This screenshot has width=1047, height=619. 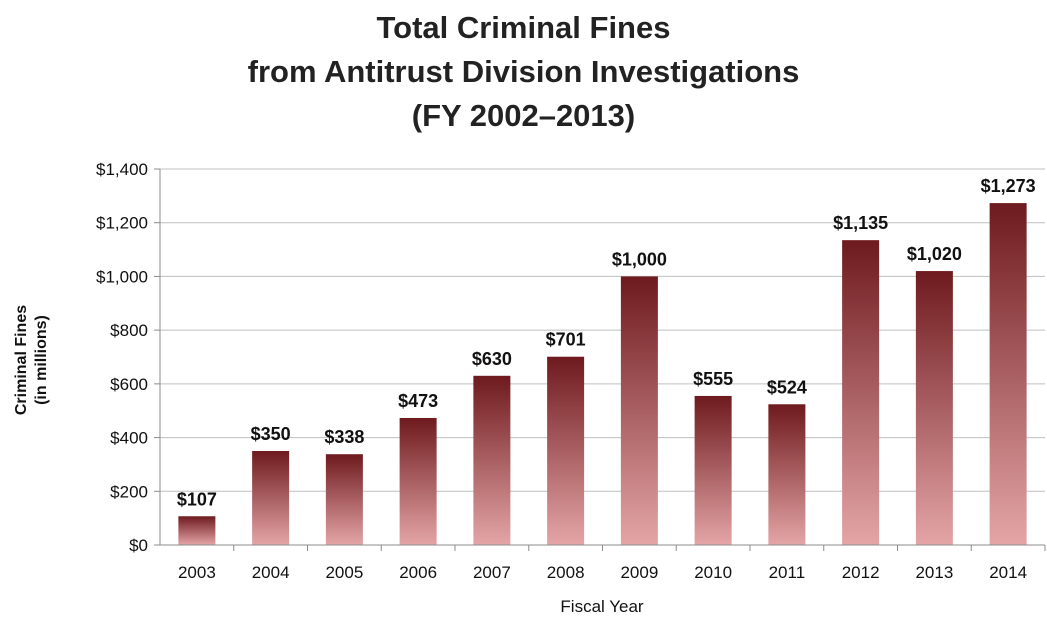 What do you see at coordinates (122, 169) in the screenshot?
I see `y-tick-label: $1,400` at bounding box center [122, 169].